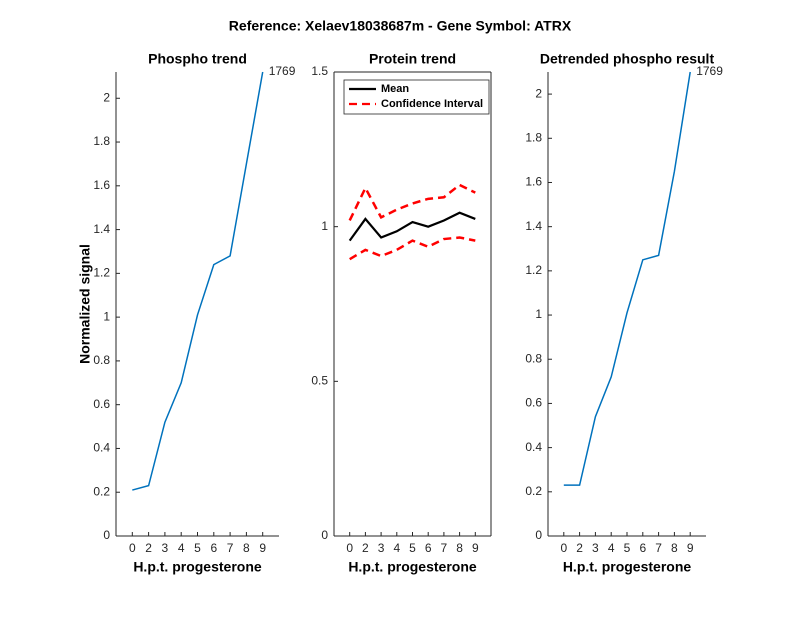 The width and height of the screenshot is (800, 618). Describe the element at coordinates (319, 71) in the screenshot. I see `y-tick-label: 1.5` at that location.